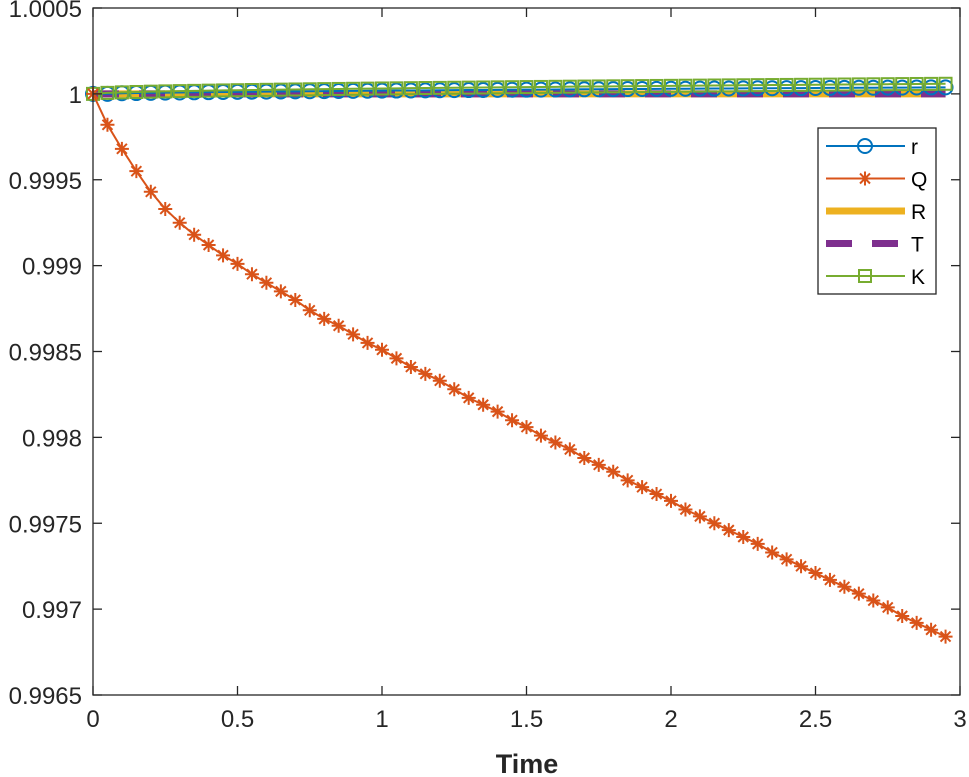 Image resolution: width=969 pixels, height=777 pixels. What do you see at coordinates (670, 719) in the screenshot?
I see `x-tick-label: 2` at bounding box center [670, 719].